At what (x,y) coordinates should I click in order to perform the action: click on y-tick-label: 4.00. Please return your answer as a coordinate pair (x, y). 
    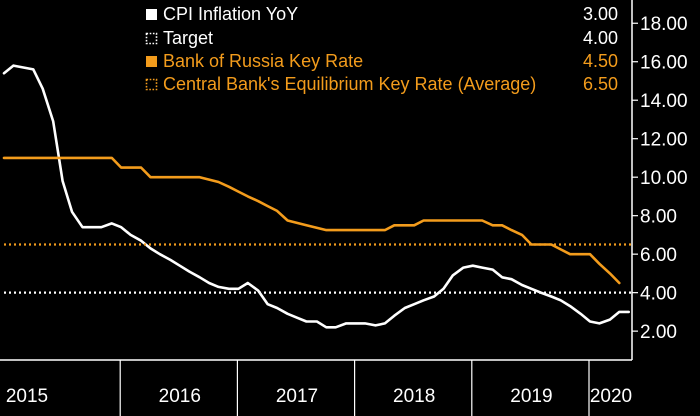
    Looking at the image, I should click on (658, 294).